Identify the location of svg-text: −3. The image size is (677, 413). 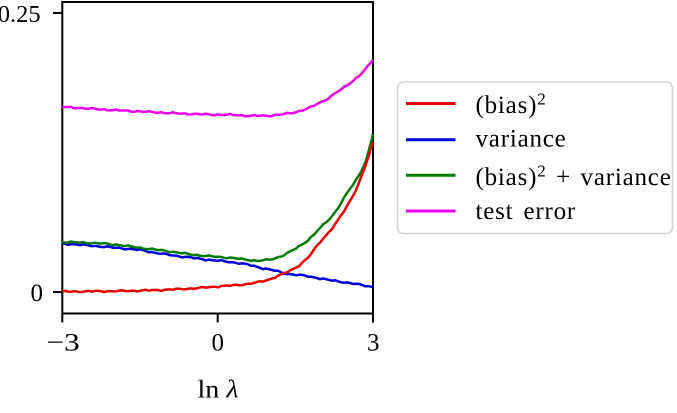
(63, 343).